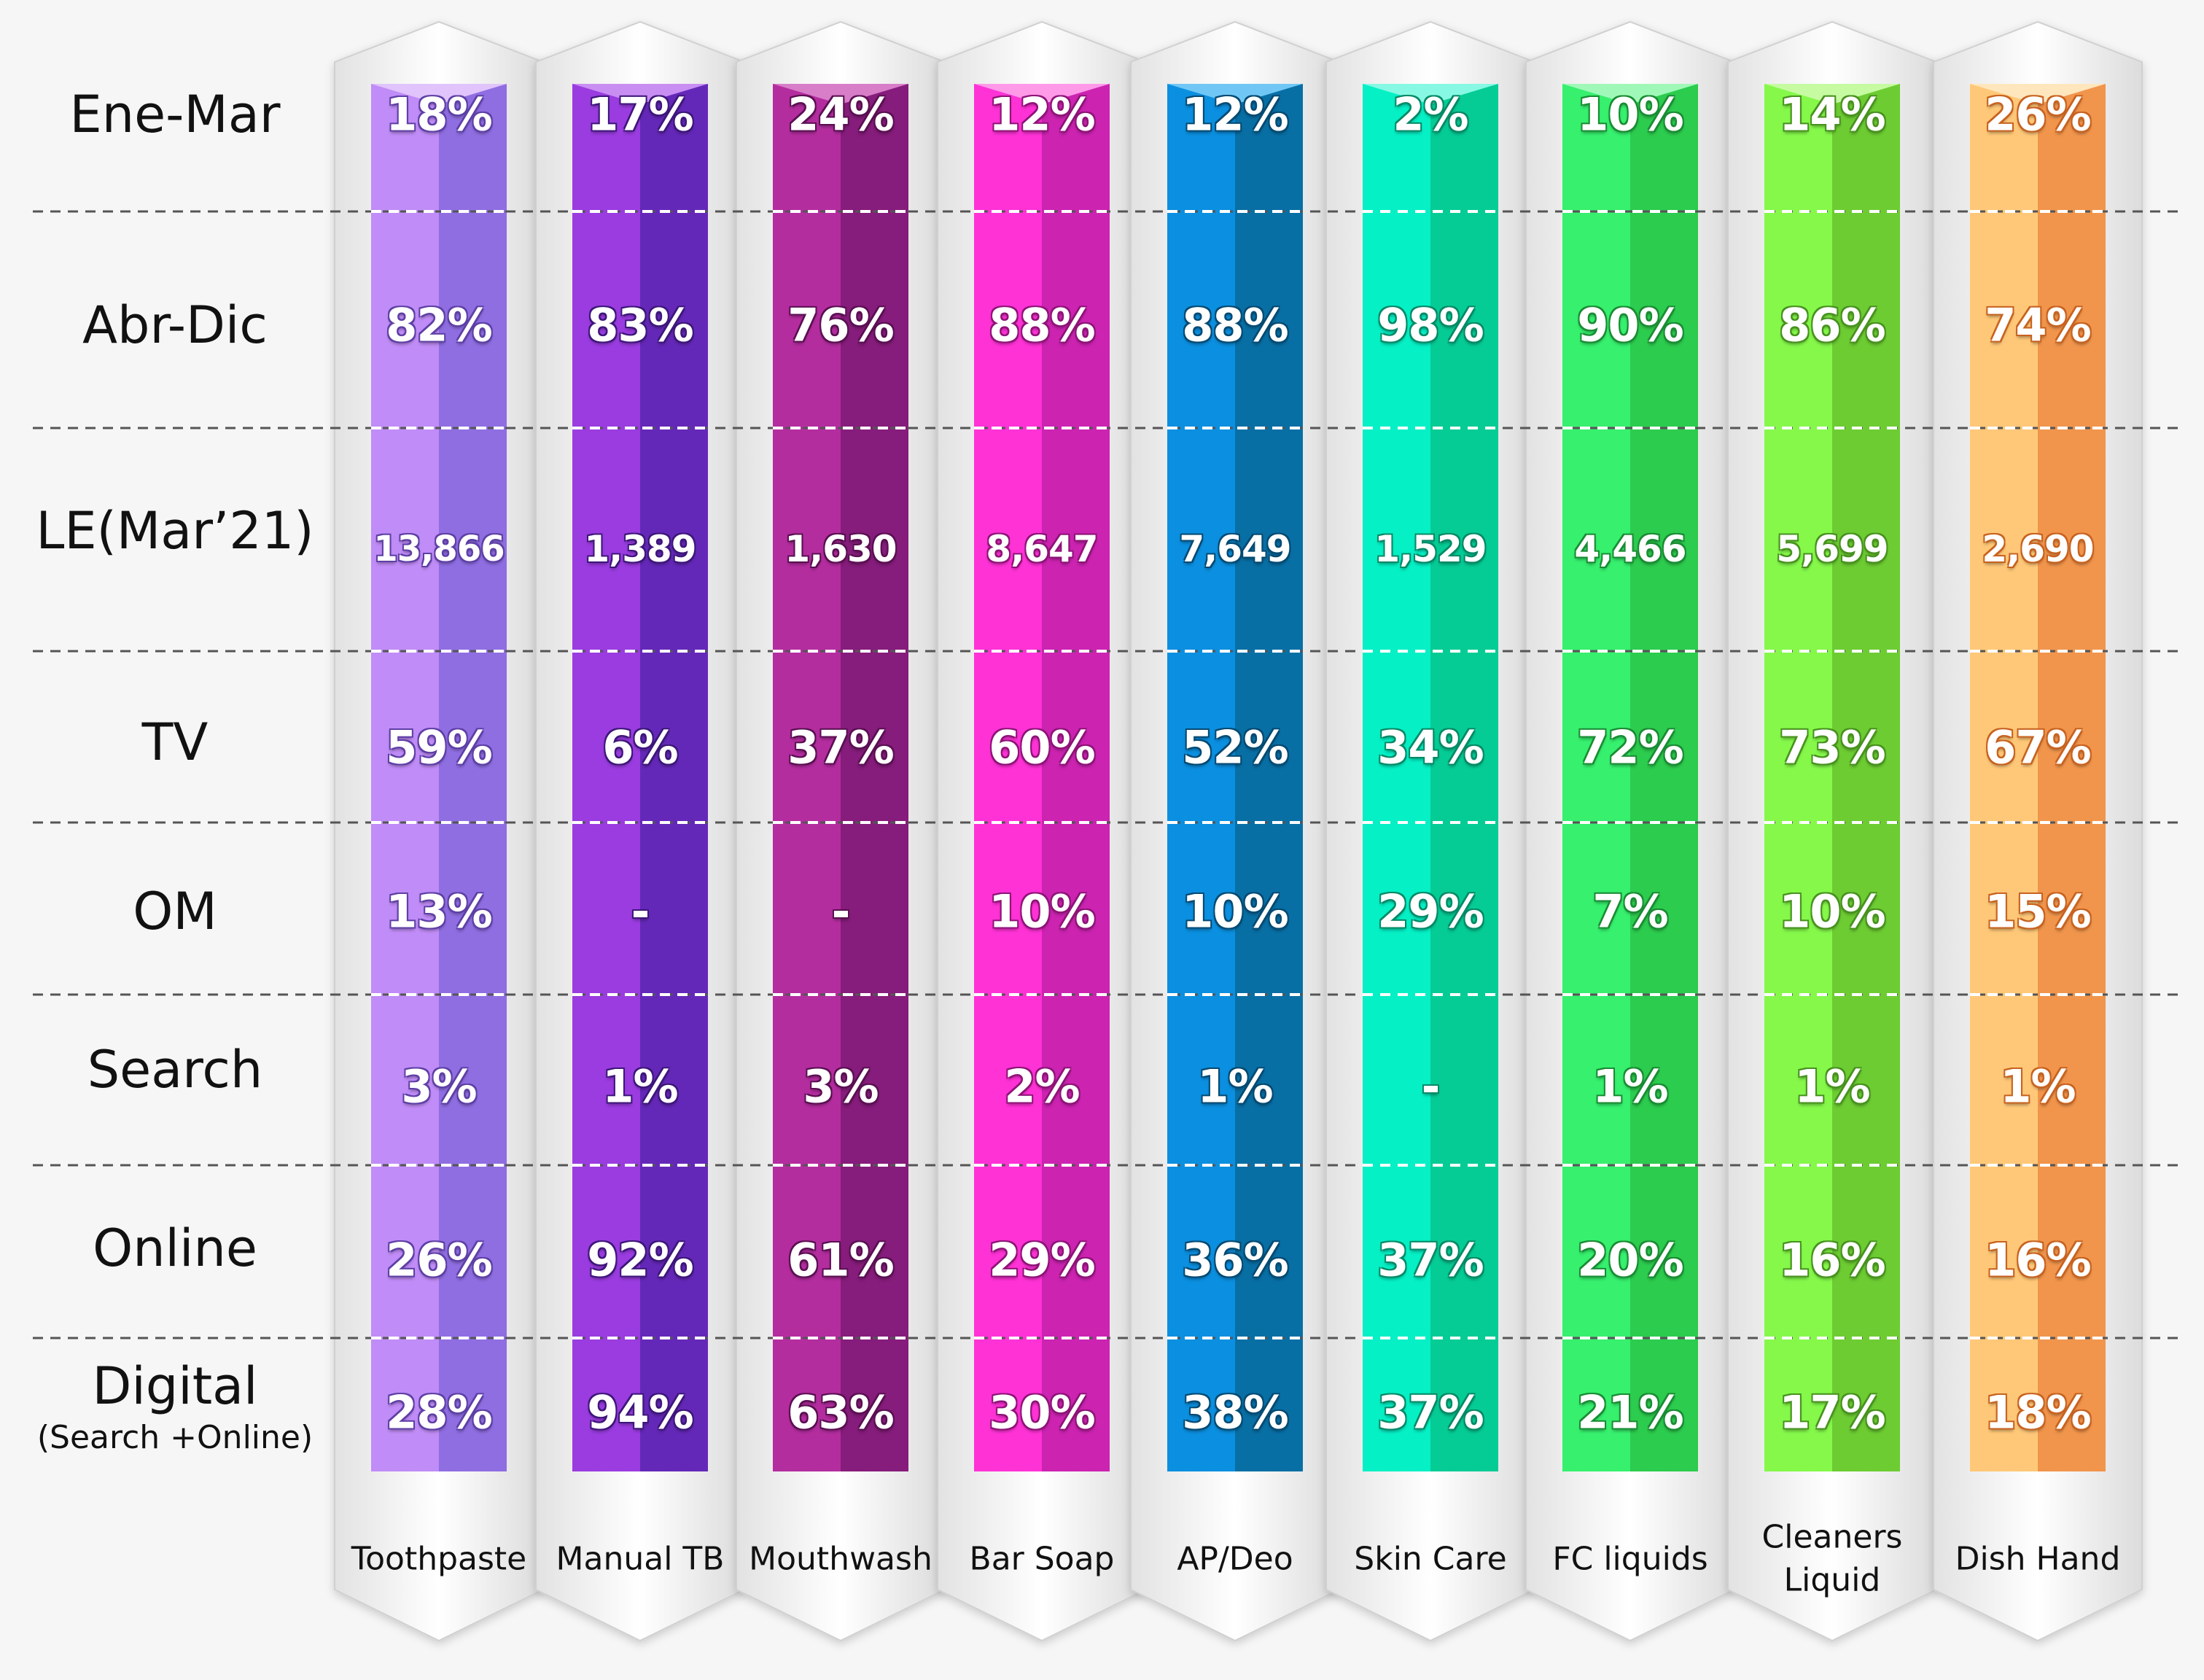 The image size is (2204, 1680). I want to click on cell-percent-value: 28%, so click(439, 1412).